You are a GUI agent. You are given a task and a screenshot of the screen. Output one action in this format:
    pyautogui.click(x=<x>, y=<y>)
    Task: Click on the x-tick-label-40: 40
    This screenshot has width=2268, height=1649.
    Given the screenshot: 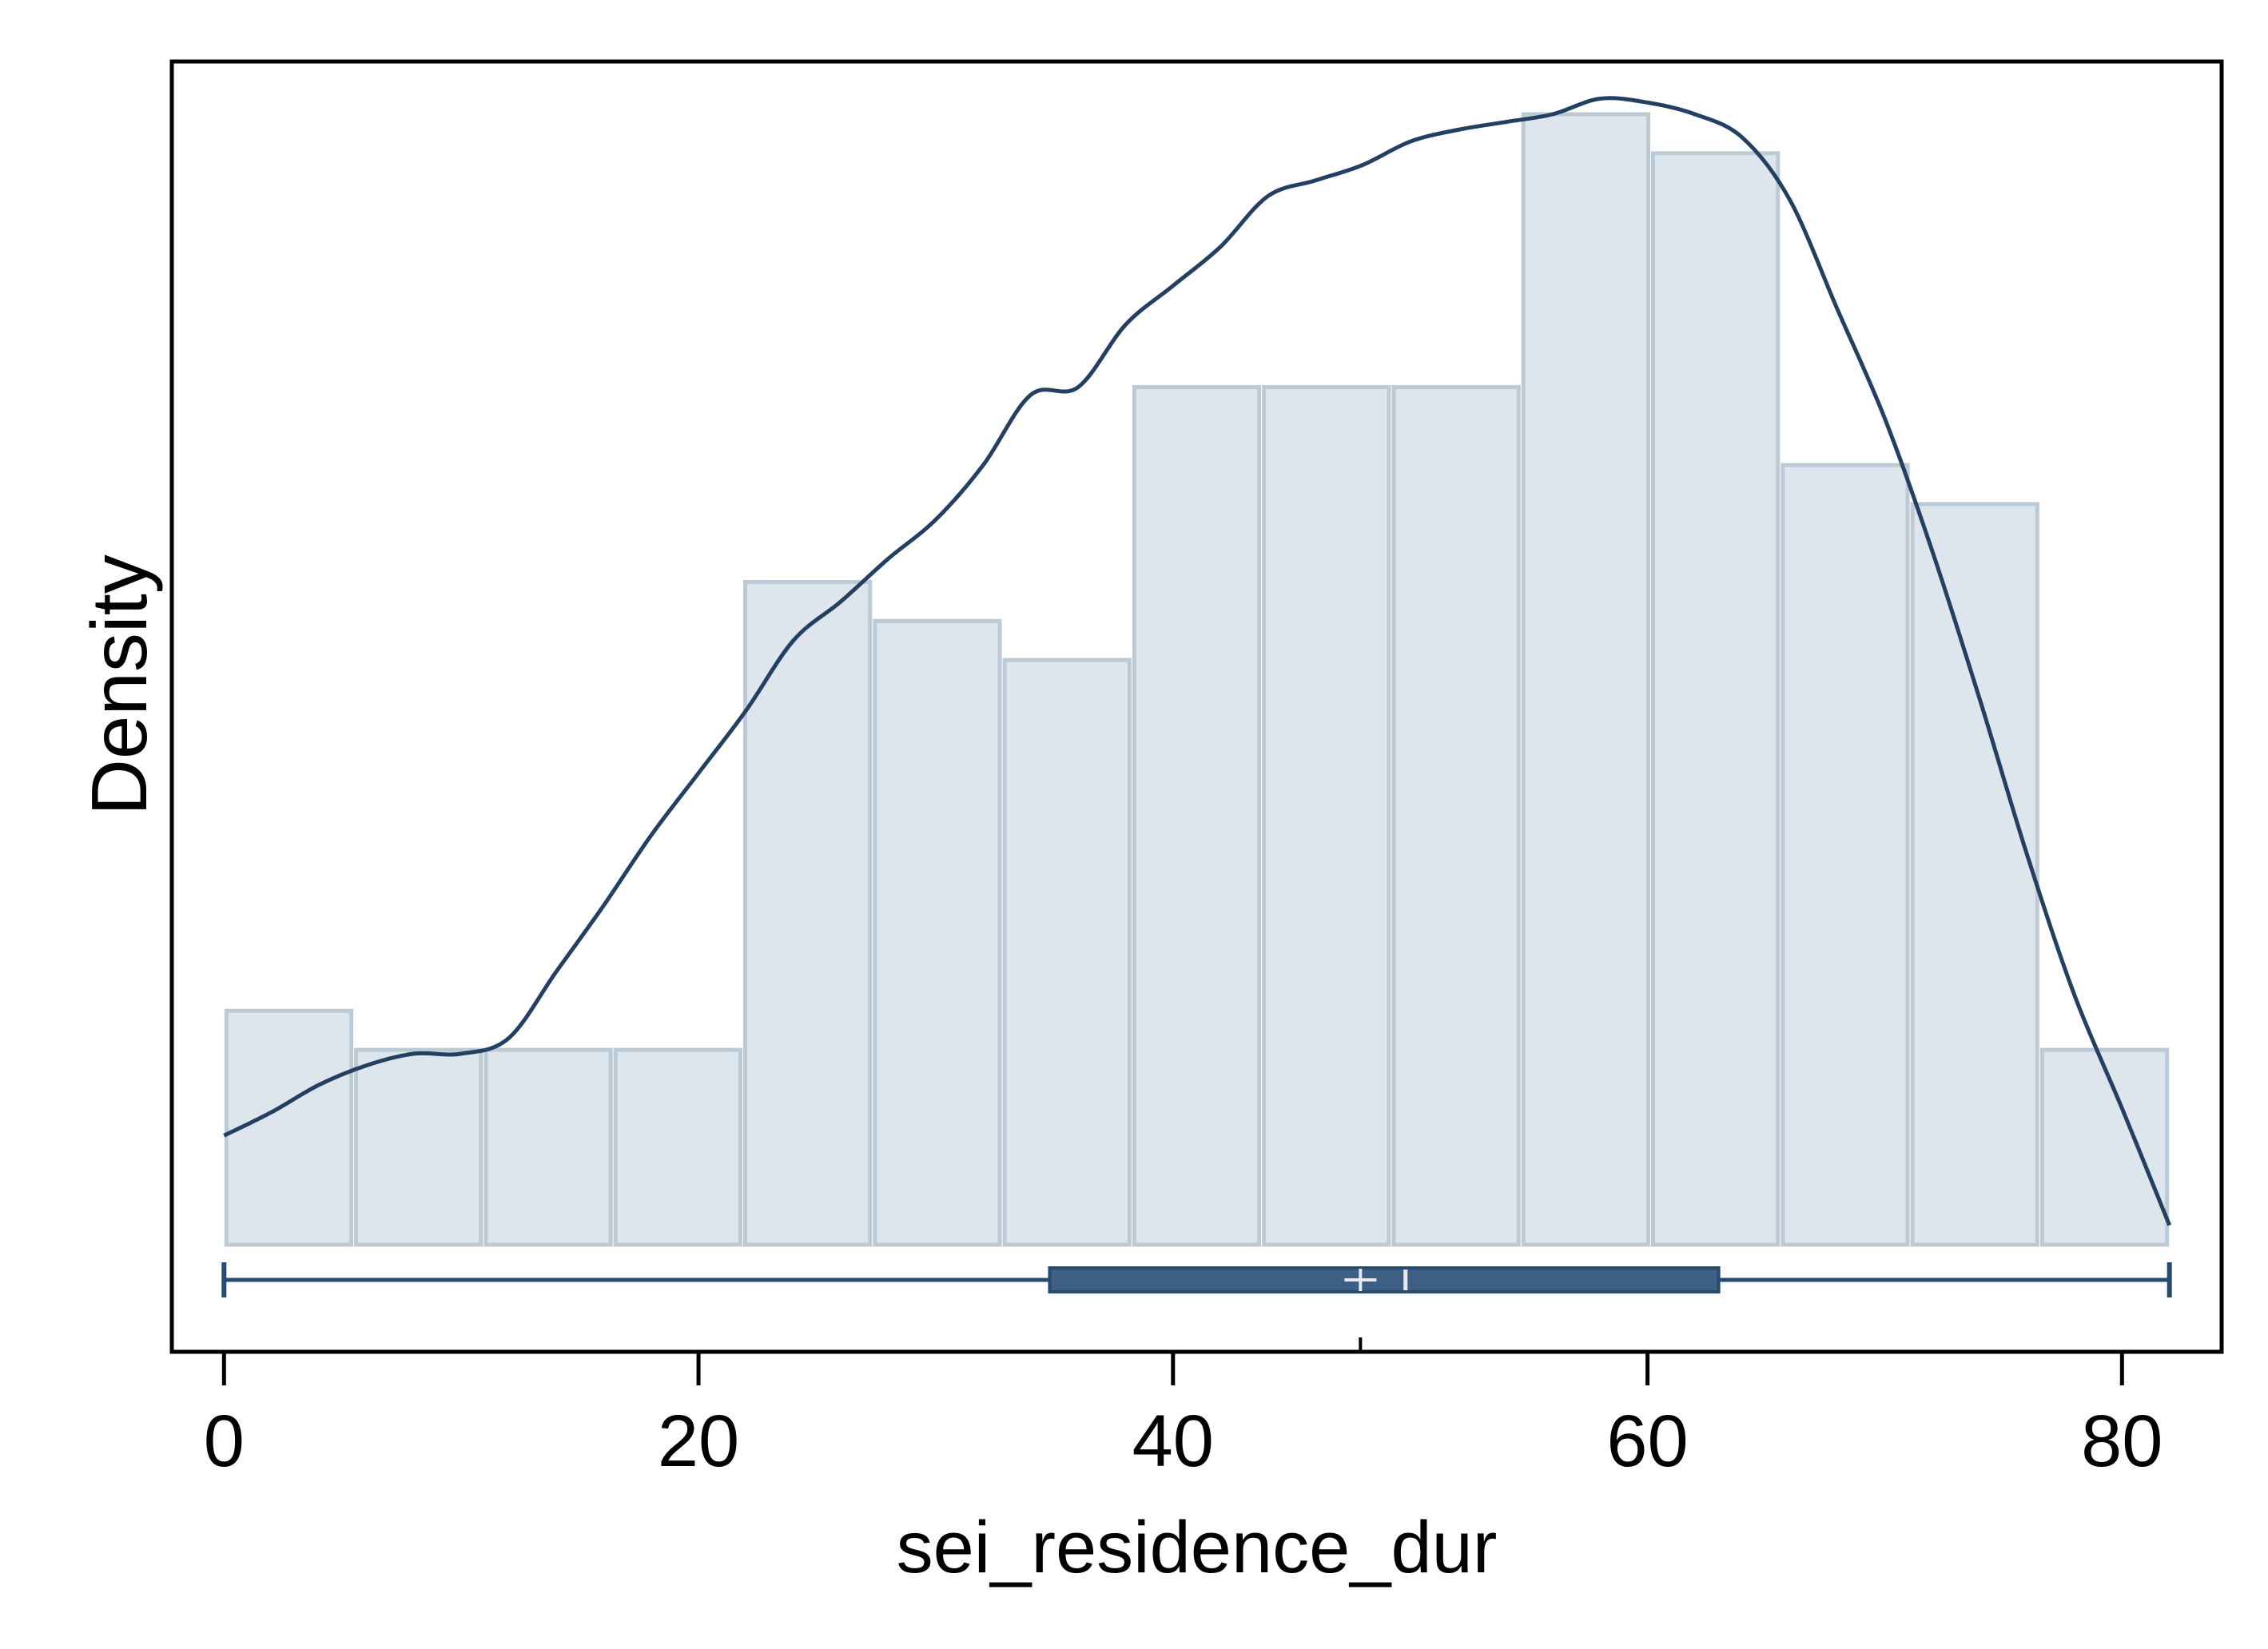 What is the action you would take?
    pyautogui.click(x=1173, y=1441)
    